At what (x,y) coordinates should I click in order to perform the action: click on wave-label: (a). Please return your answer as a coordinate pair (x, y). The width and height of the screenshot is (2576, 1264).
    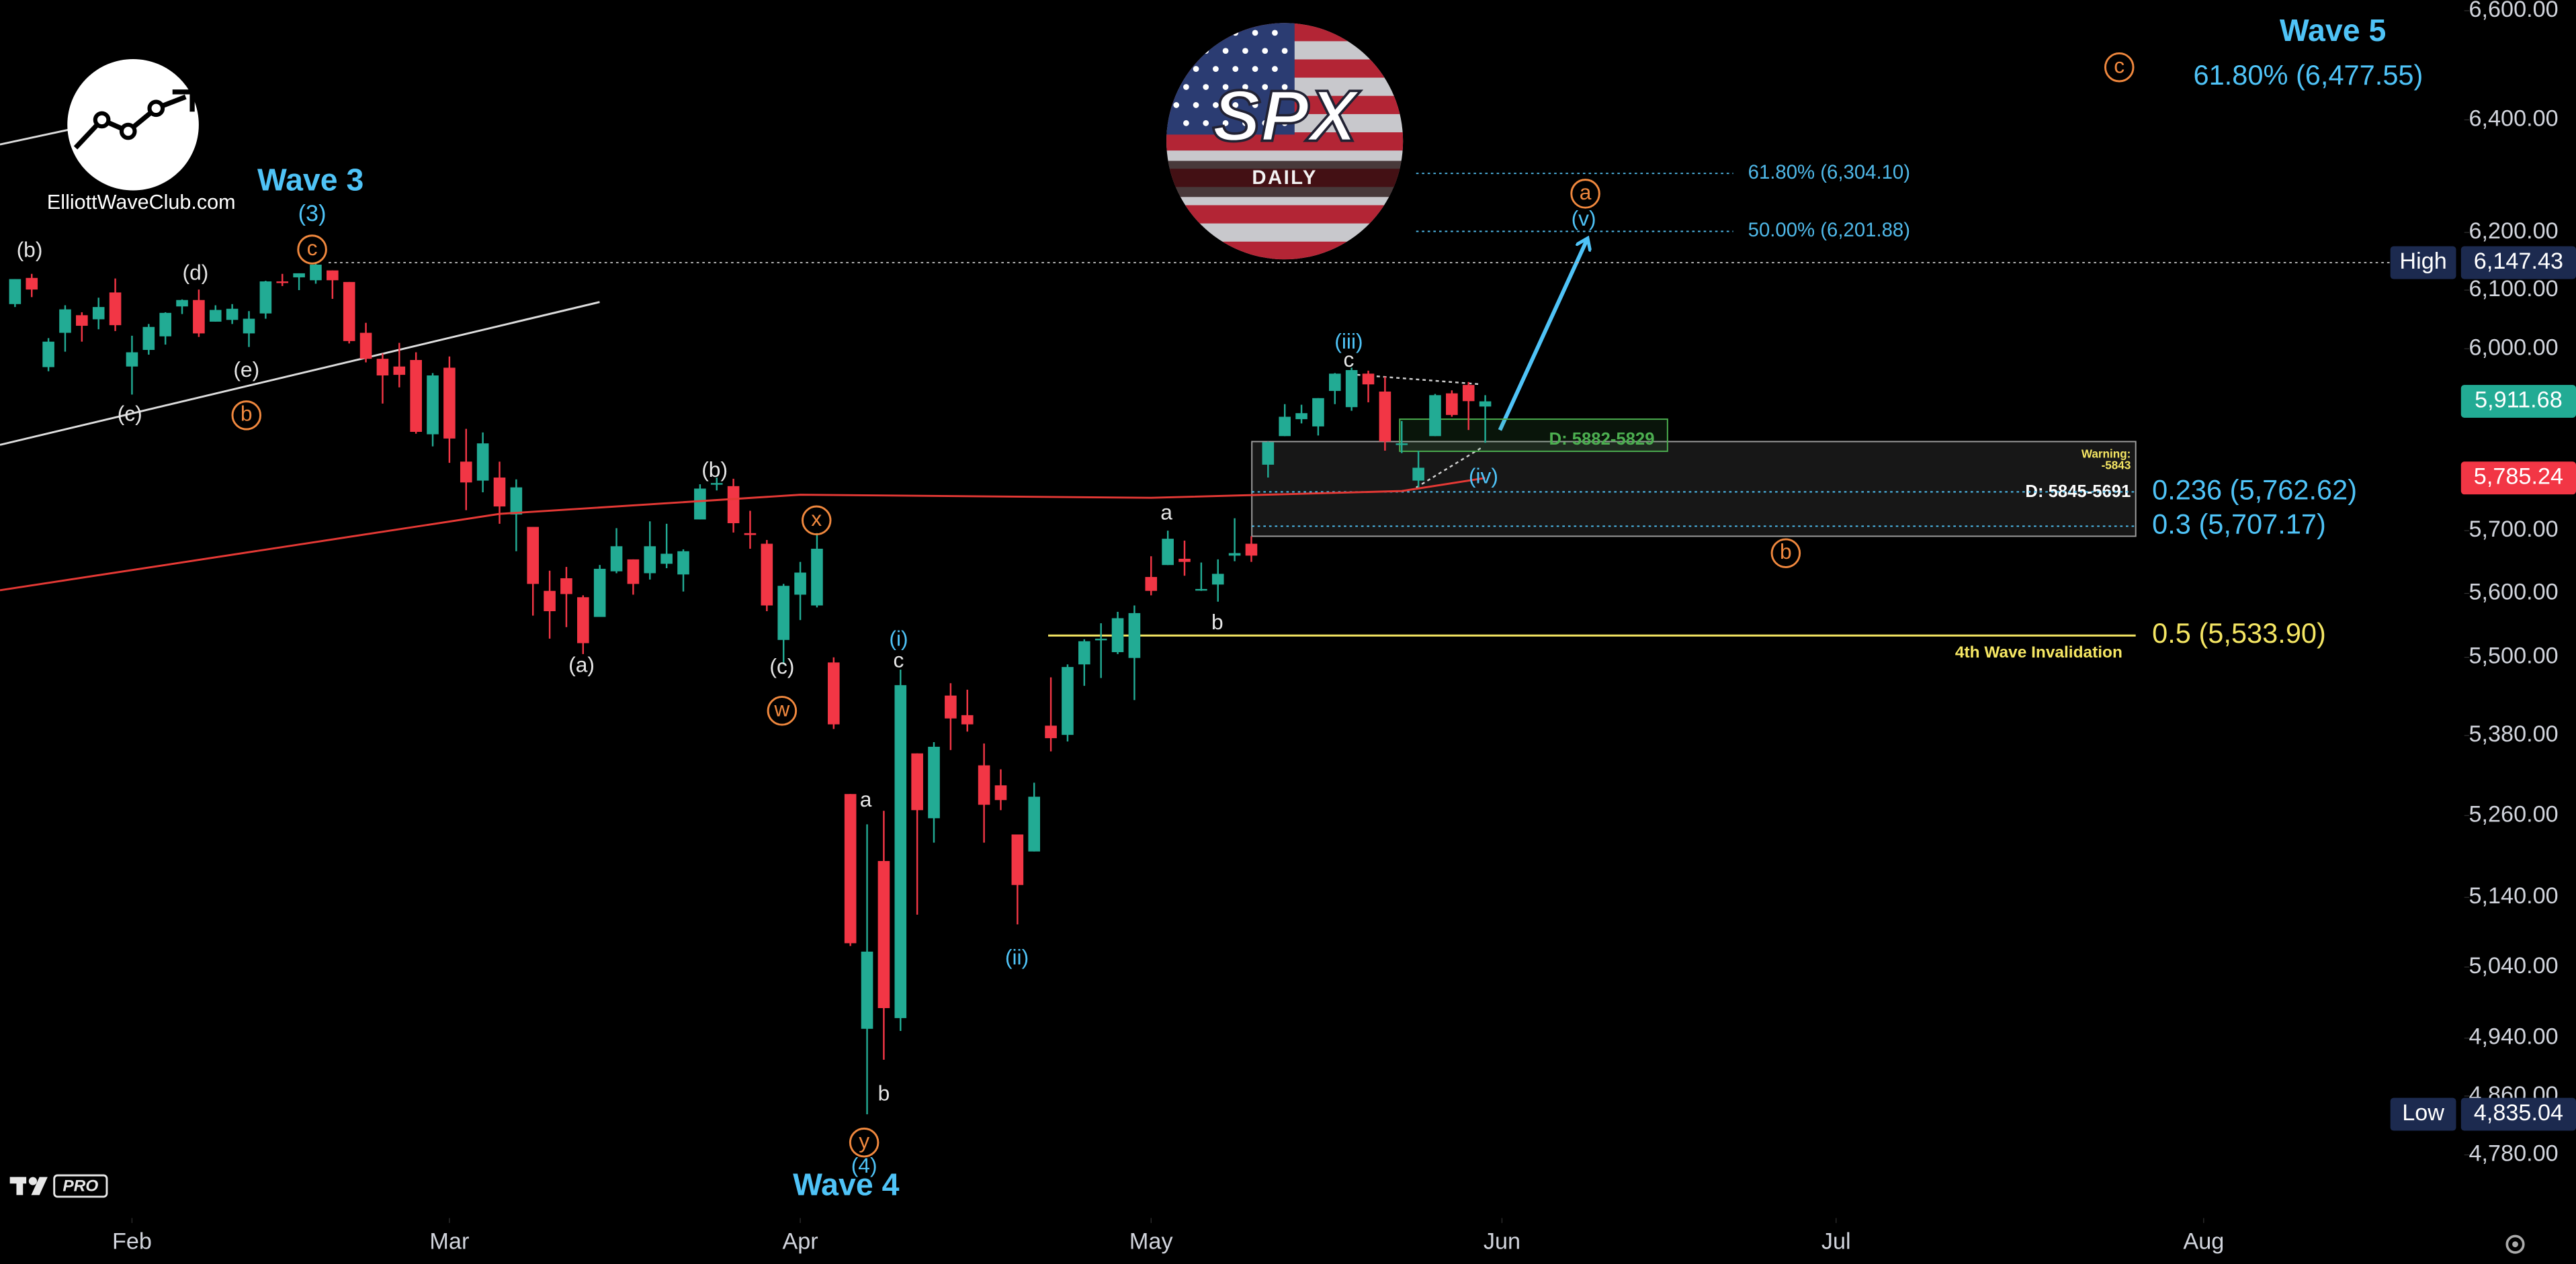
    Looking at the image, I should click on (581, 665).